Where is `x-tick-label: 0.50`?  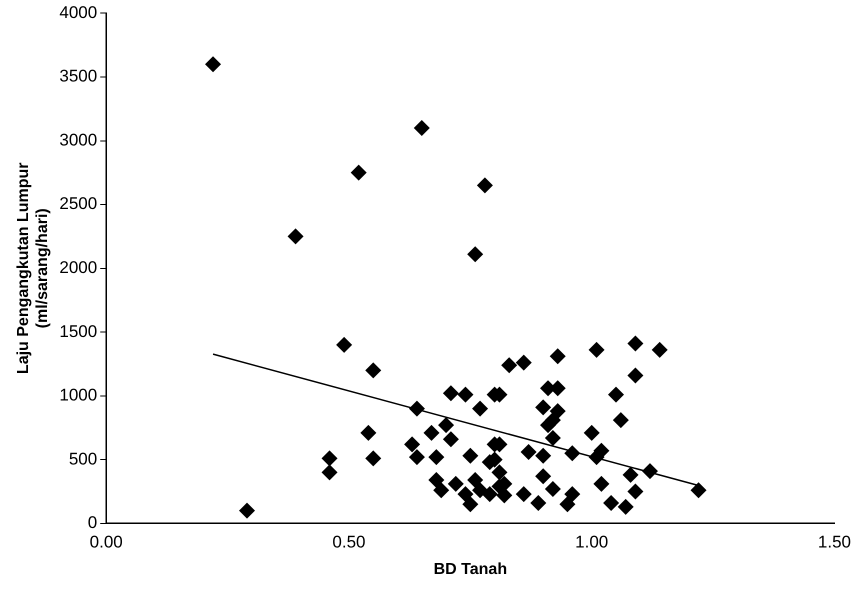
x-tick-label: 0.50 is located at coordinates (349, 542).